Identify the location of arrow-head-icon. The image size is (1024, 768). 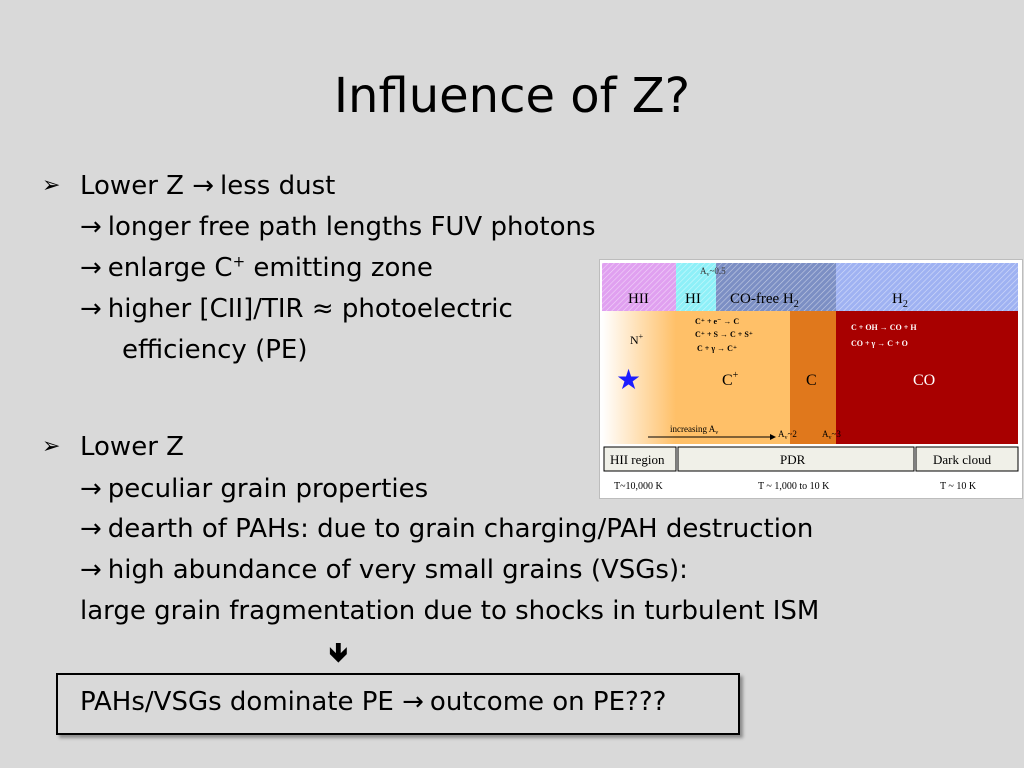
(773, 437).